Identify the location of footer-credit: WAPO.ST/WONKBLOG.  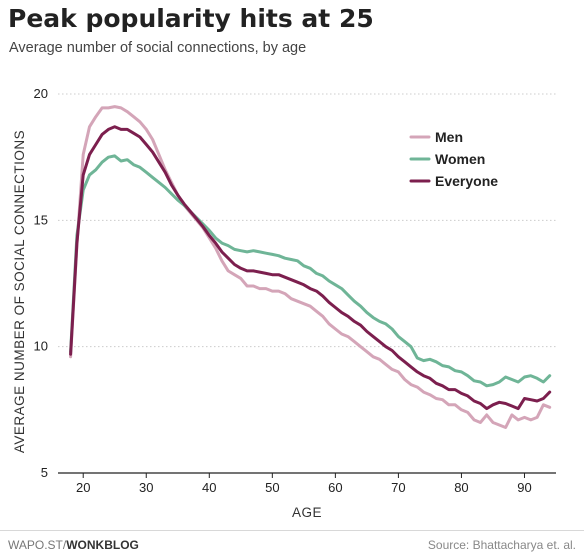
(73, 545).